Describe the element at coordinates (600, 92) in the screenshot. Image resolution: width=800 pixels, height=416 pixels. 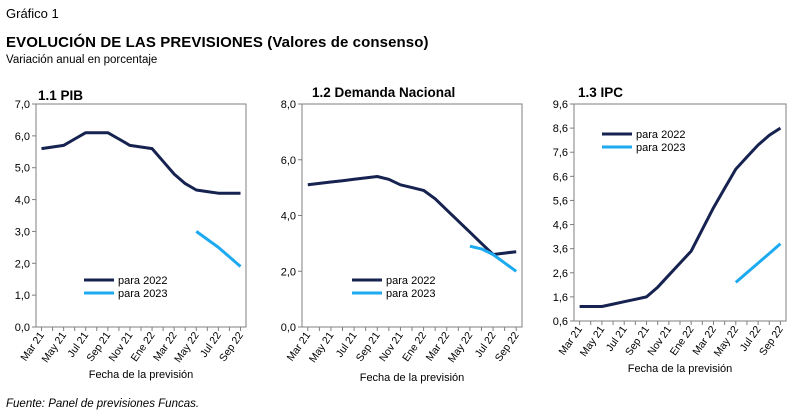
I see `chart-title: 1.3 IPC` at that location.